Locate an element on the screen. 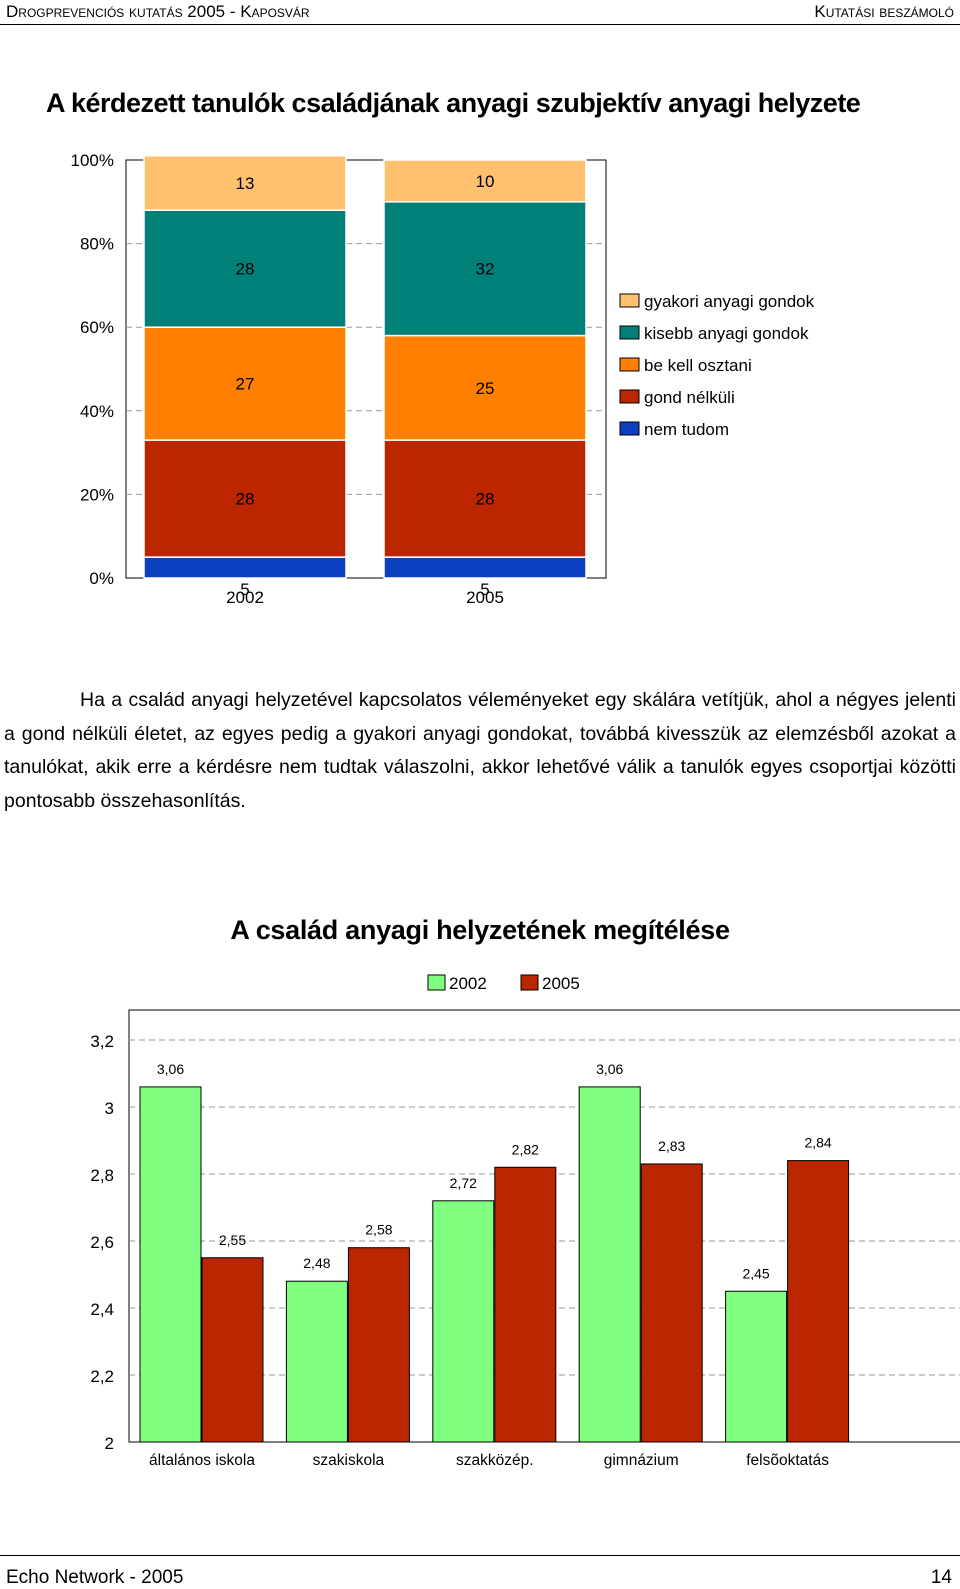  chart2-title: A család anyagi helyzetének megítélése is located at coordinates (480, 930).